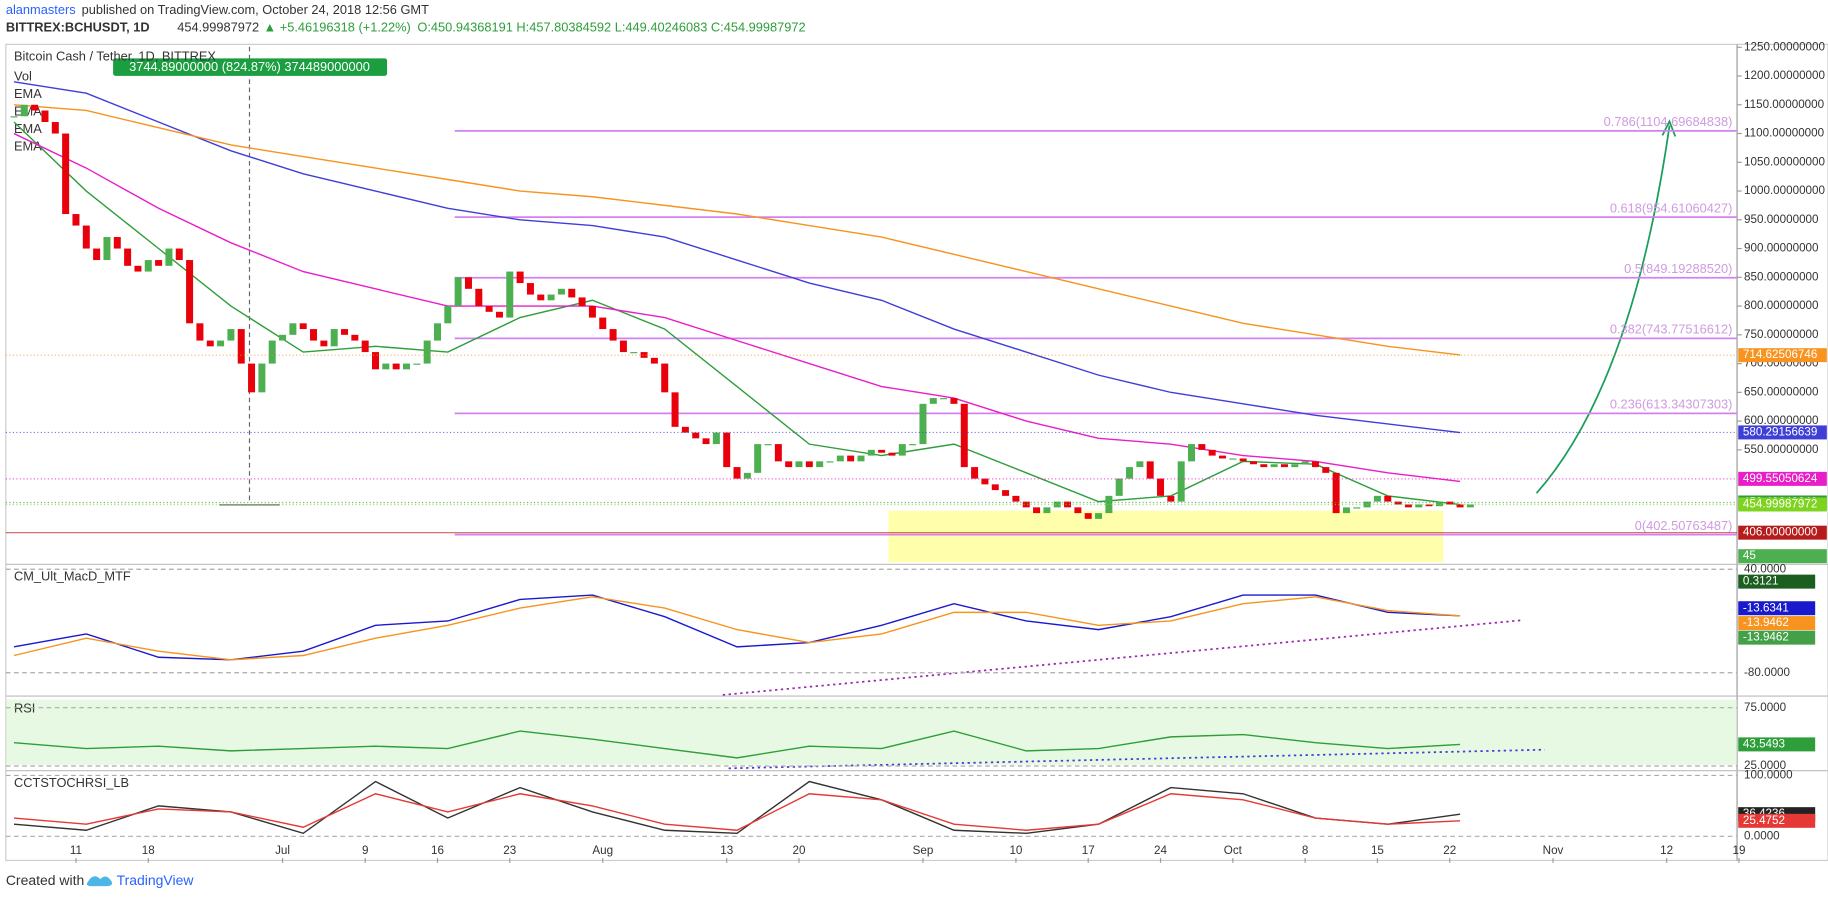 This screenshot has height=899, width=1828. I want to click on change: ▲ +5.46196318 (+1.22%), so click(336, 26).